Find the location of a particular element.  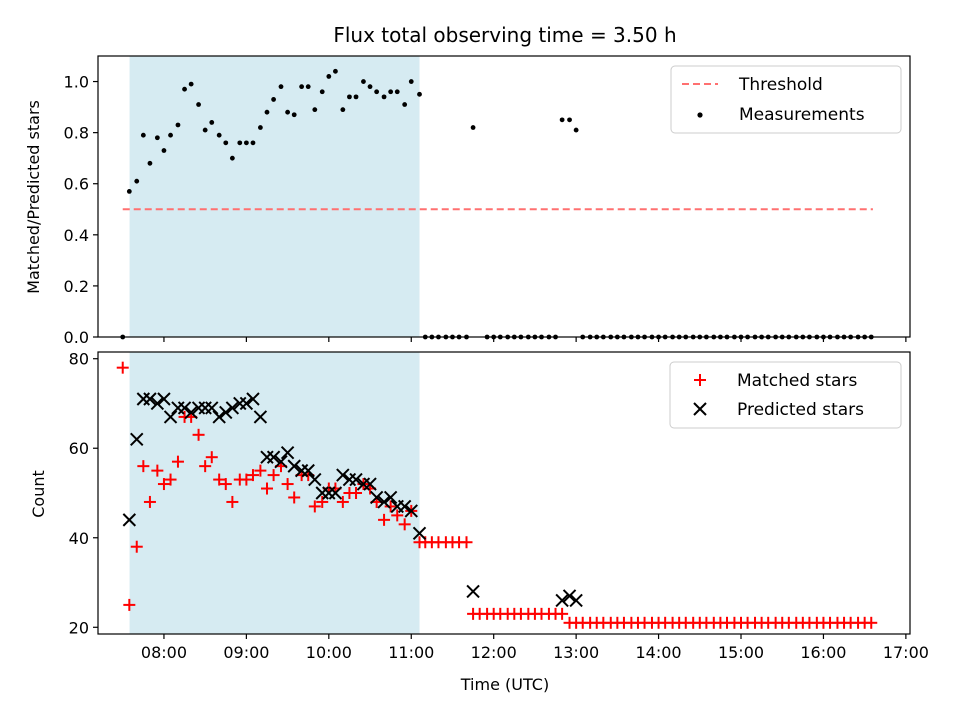

bottom-shaded-span is located at coordinates (274, 493).